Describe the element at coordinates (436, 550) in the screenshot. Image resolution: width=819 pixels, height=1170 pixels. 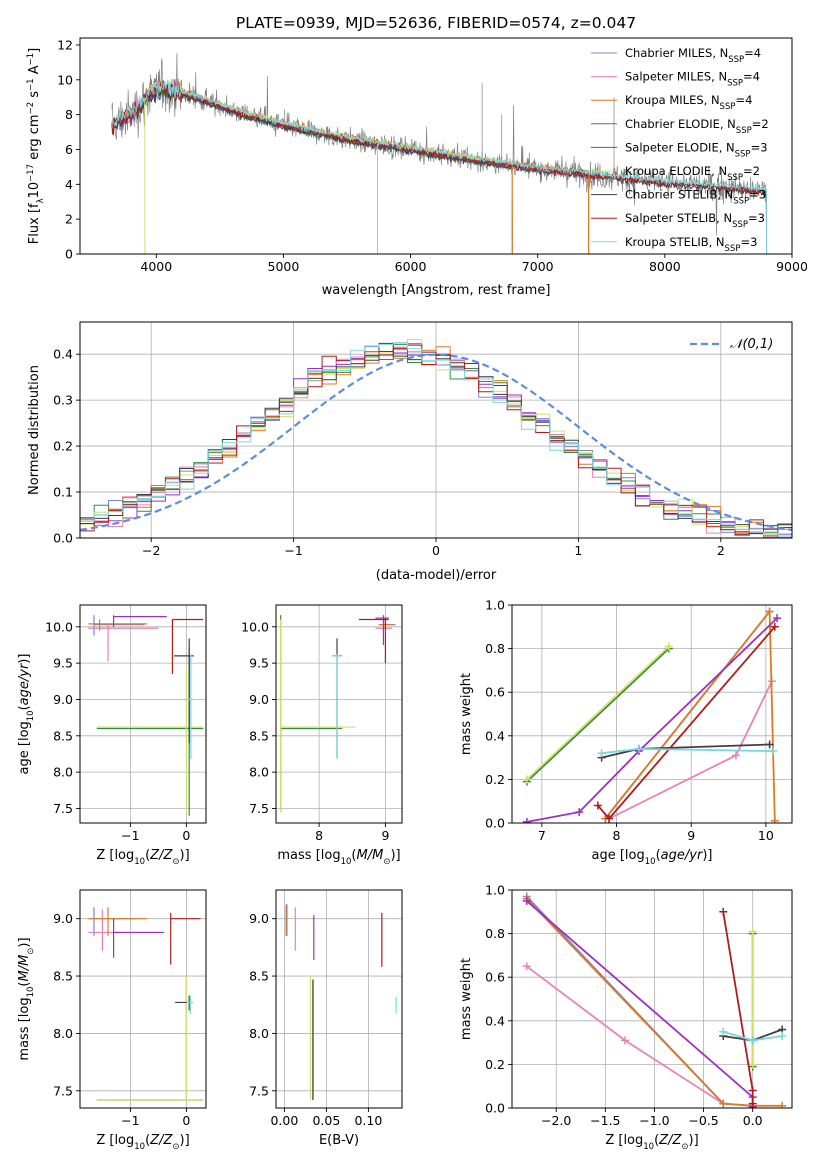
I see `x-tick-label: 0` at that location.